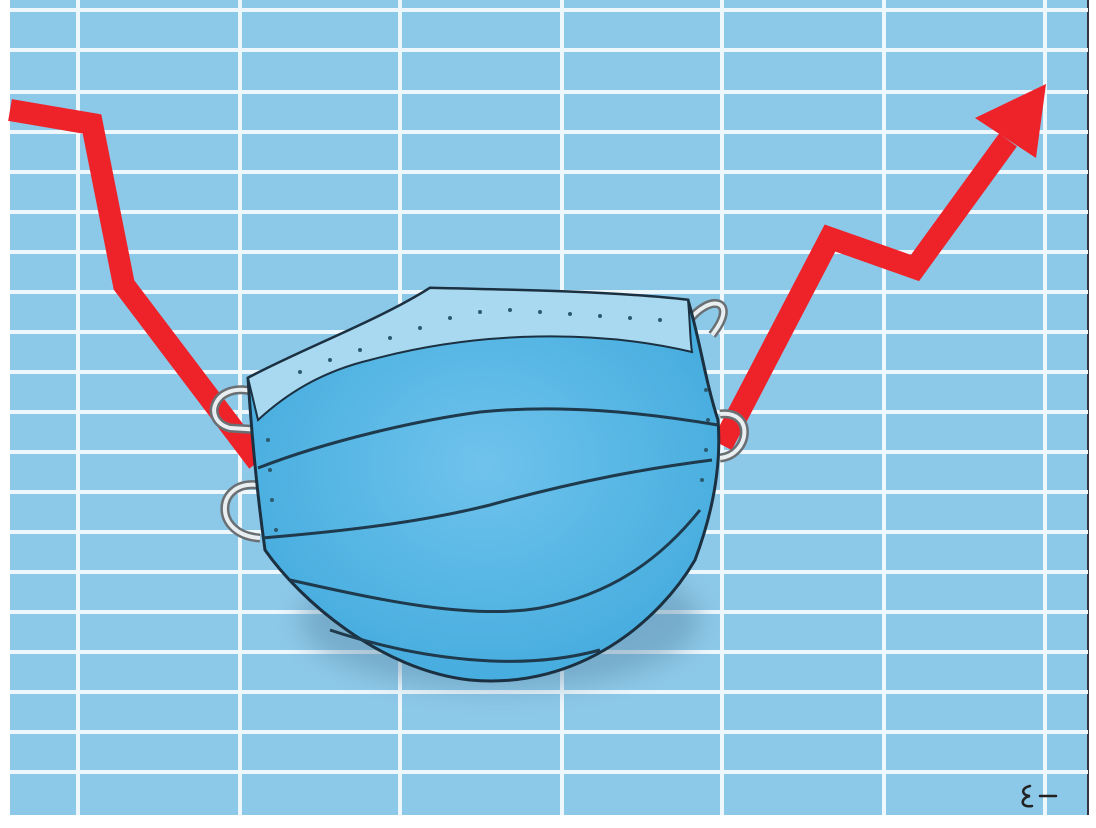 This screenshot has height=828, width=1096. I want to click on ear-loops-highlight, so click(479, 420).